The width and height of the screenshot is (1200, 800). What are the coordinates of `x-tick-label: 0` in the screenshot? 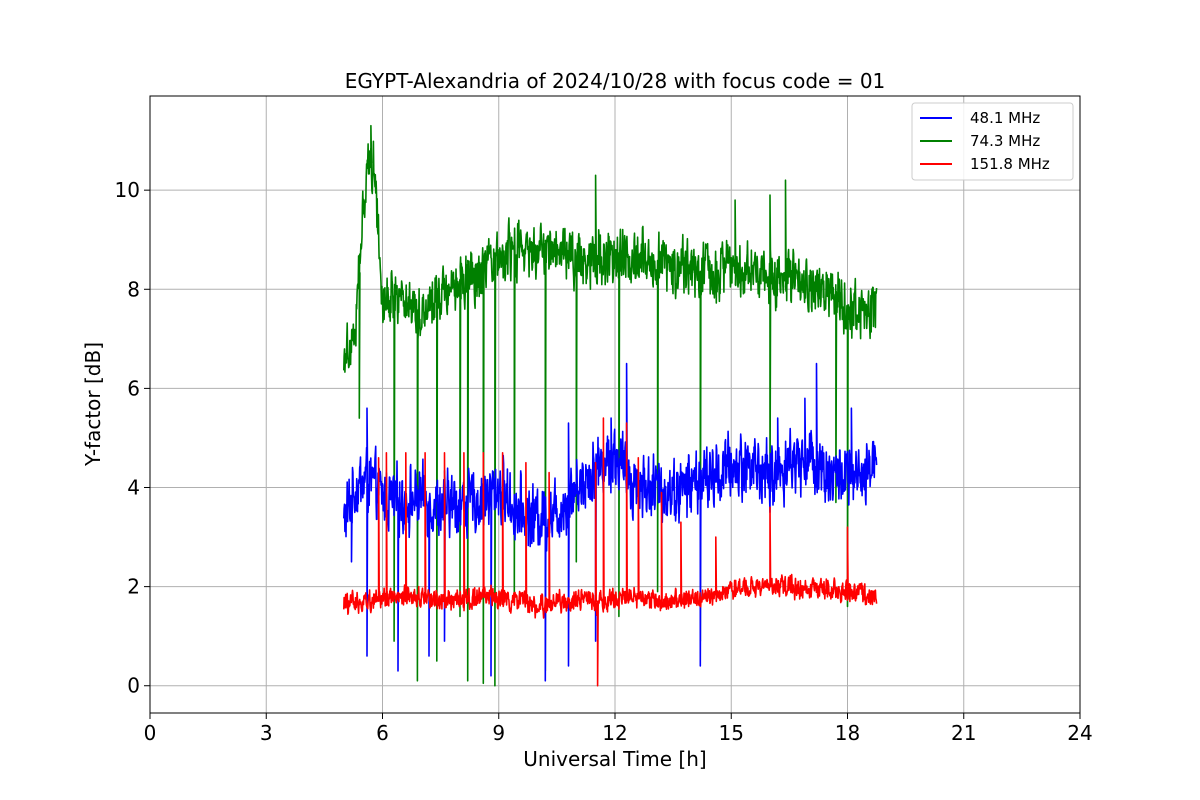 It's located at (150, 733).